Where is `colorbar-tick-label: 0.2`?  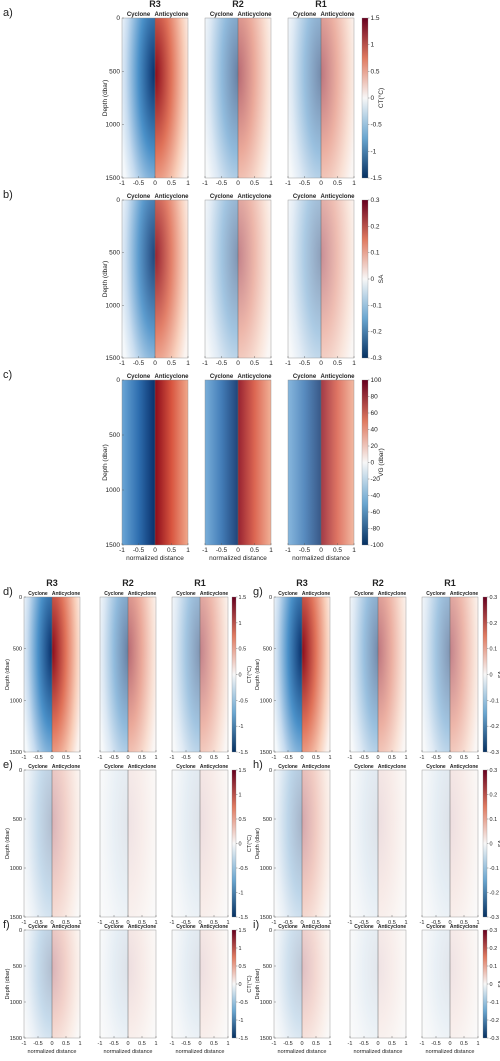
colorbar-tick-label: 0.2 is located at coordinates (375, 226).